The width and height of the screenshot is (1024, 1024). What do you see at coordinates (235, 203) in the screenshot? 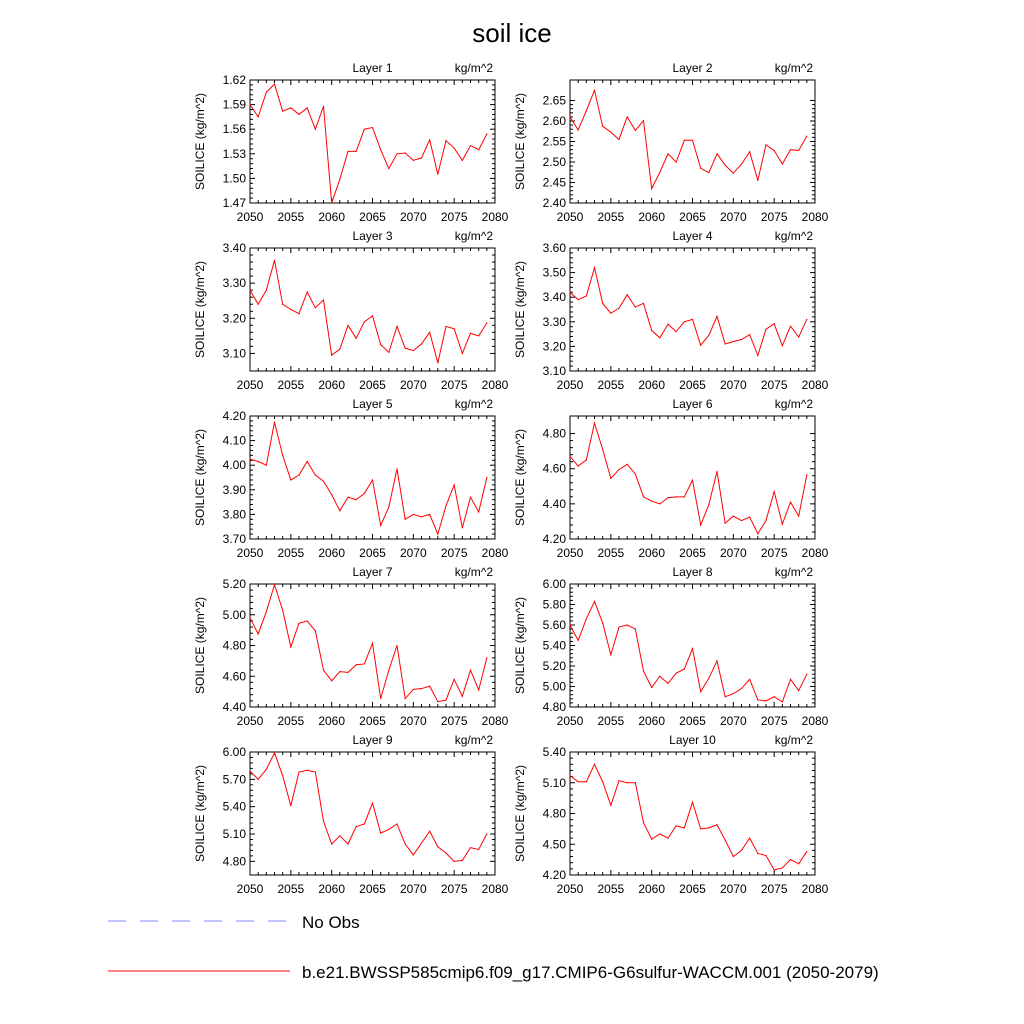
I see `y-tick-label: 1.47` at bounding box center [235, 203].